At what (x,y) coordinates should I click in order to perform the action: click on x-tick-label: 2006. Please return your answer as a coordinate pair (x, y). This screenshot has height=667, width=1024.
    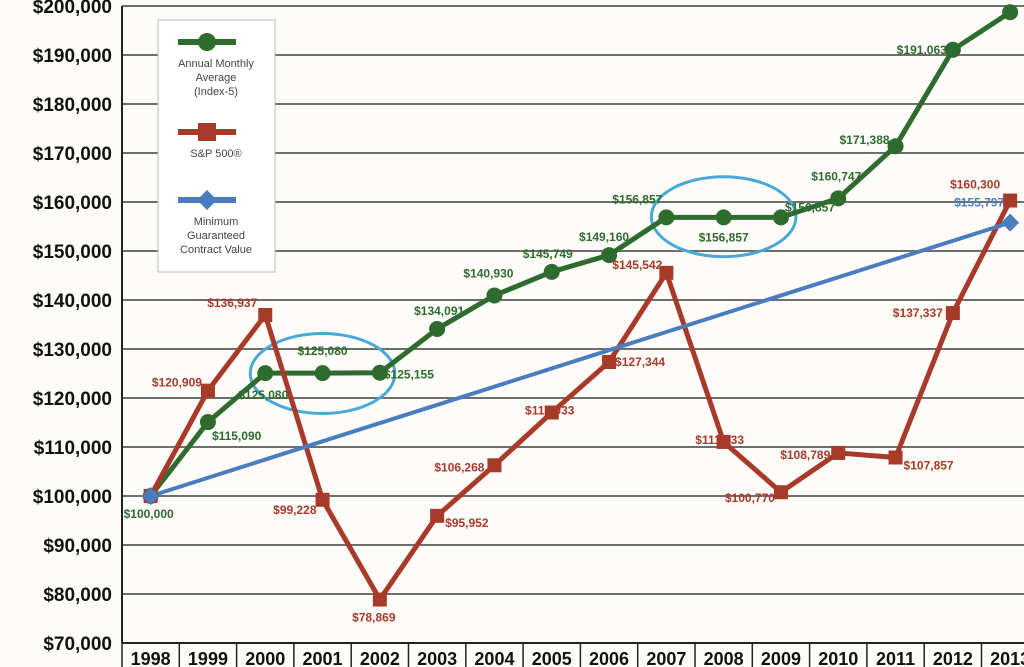
    Looking at the image, I should click on (609, 658).